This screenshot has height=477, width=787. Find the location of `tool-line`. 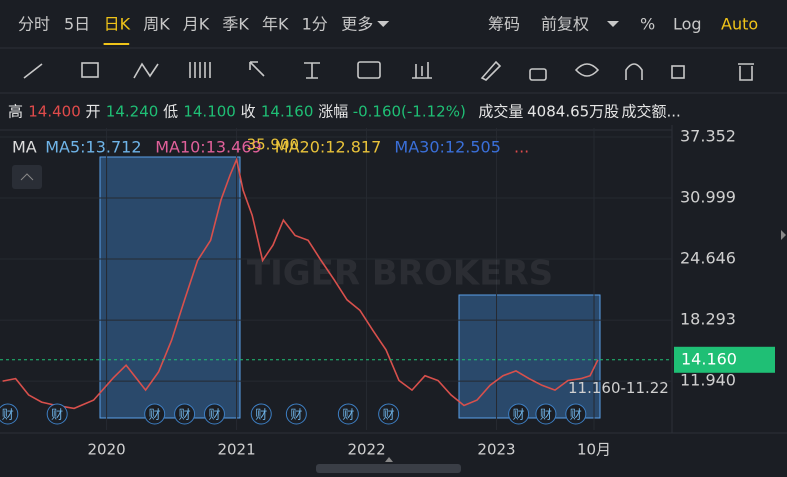

tool-line is located at coordinates (33, 71).